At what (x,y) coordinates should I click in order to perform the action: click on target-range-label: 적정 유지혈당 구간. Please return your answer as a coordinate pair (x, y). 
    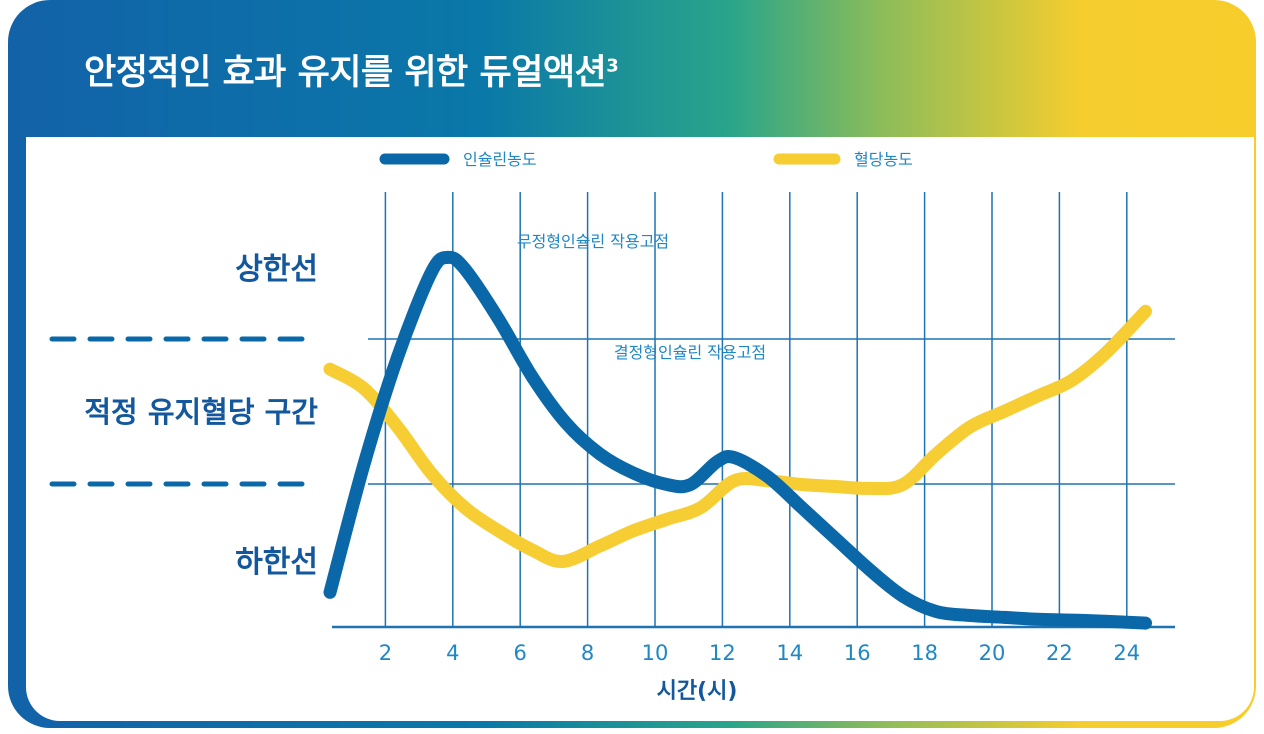
    Looking at the image, I should click on (201, 412).